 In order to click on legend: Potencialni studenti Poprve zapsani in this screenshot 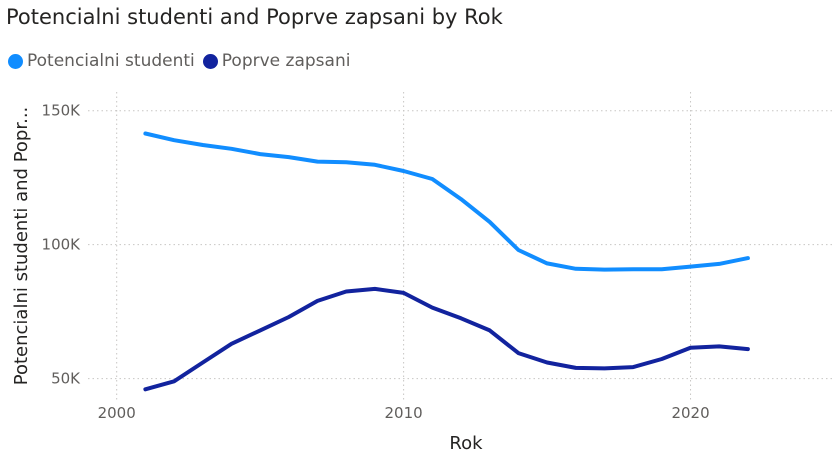, I will do `click(183, 61)`.